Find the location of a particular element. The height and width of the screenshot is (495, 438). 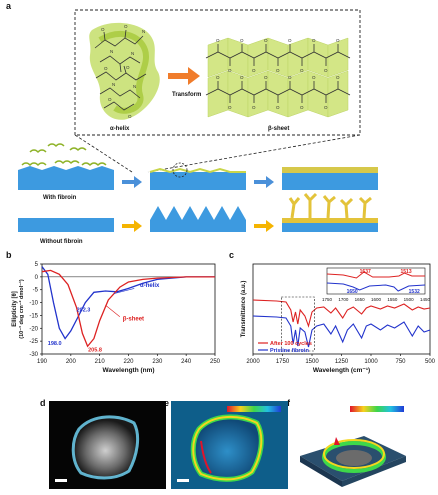

peak-label-198: 198.0 is located at coordinates (55, 344).